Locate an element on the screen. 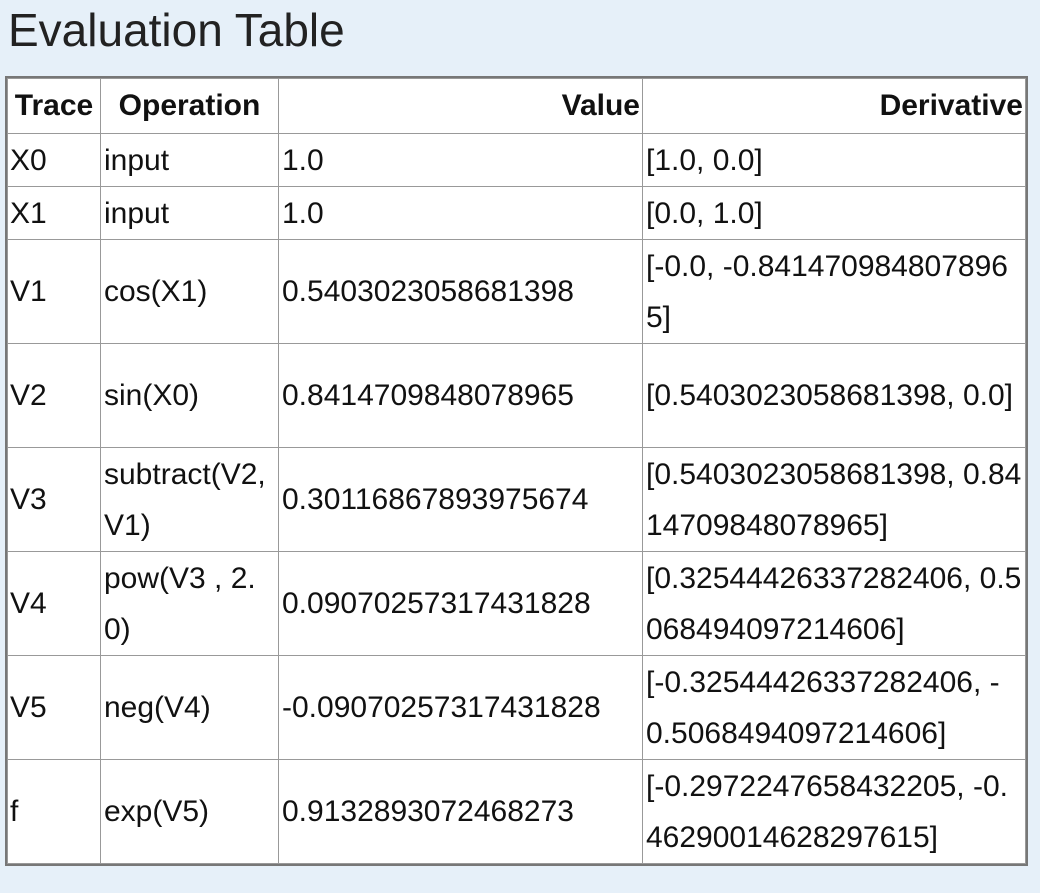  value-cell: 0.09070257317431828 is located at coordinates (460, 603).